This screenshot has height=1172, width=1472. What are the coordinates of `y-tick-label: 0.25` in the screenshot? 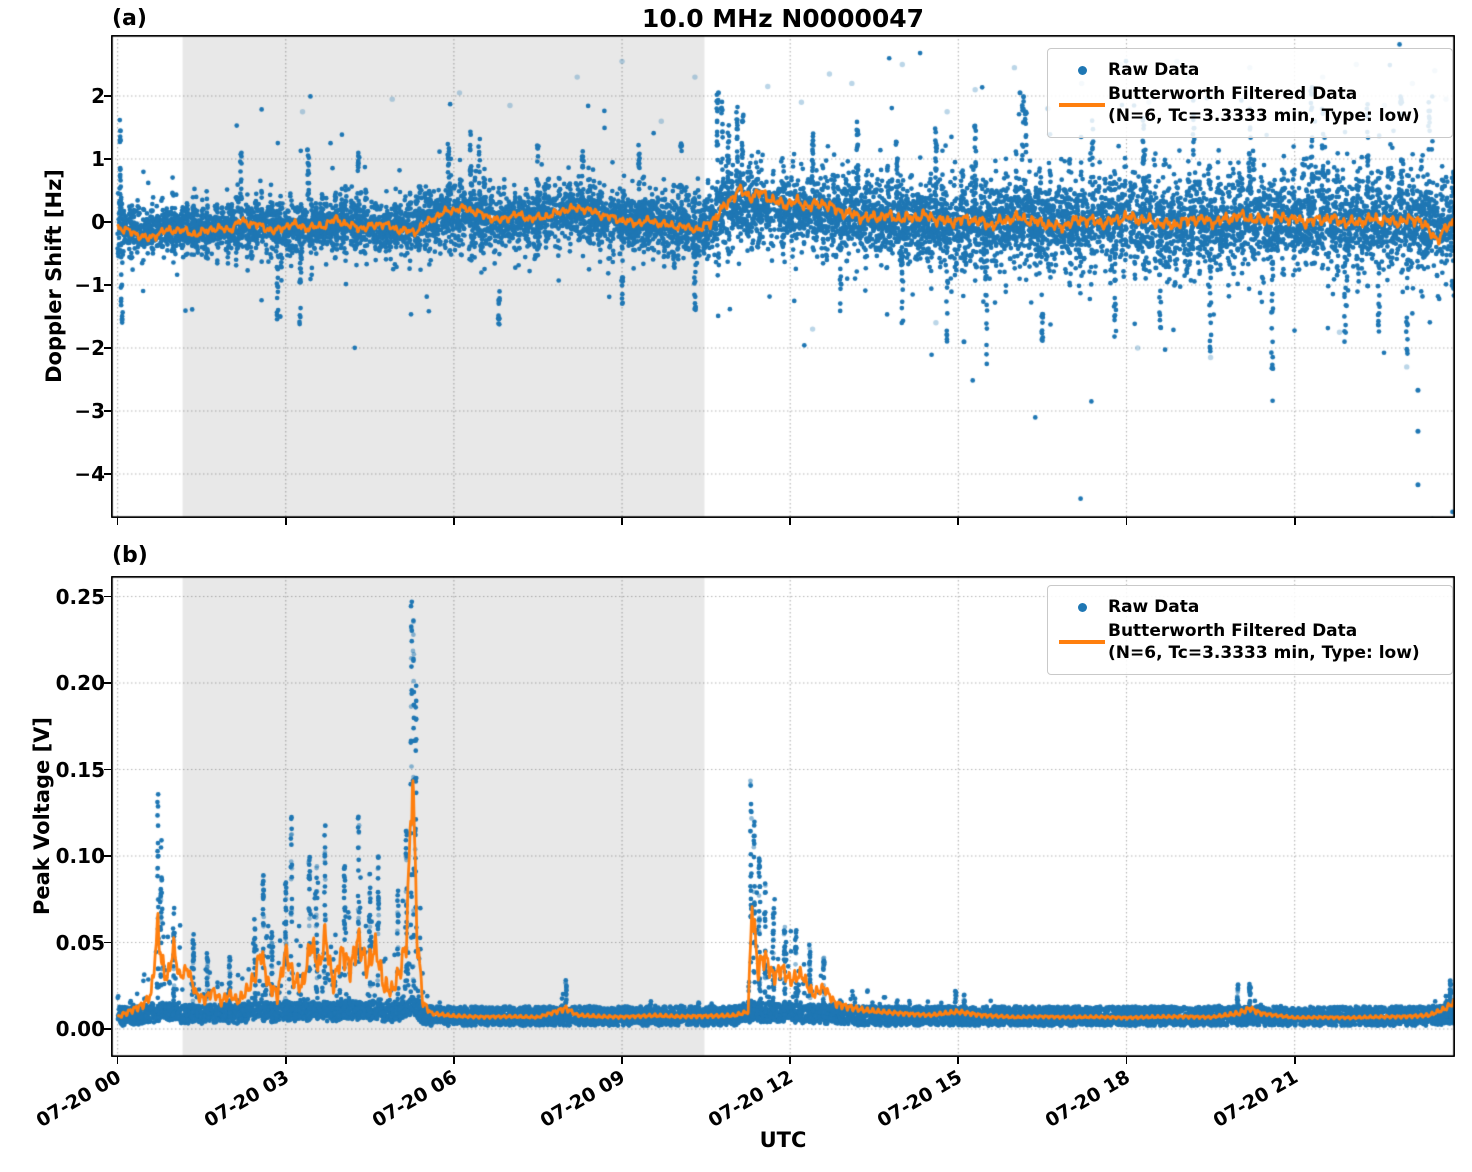 It's located at (80, 596).